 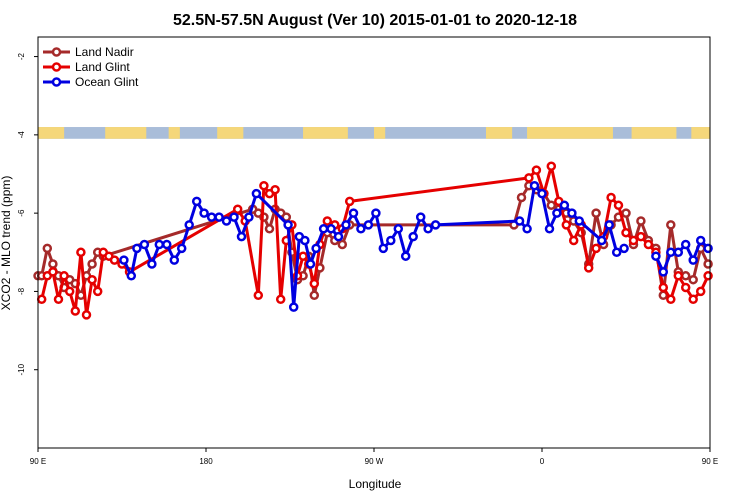 I want to click on land-ocean-strip, so click(x=374, y=133).